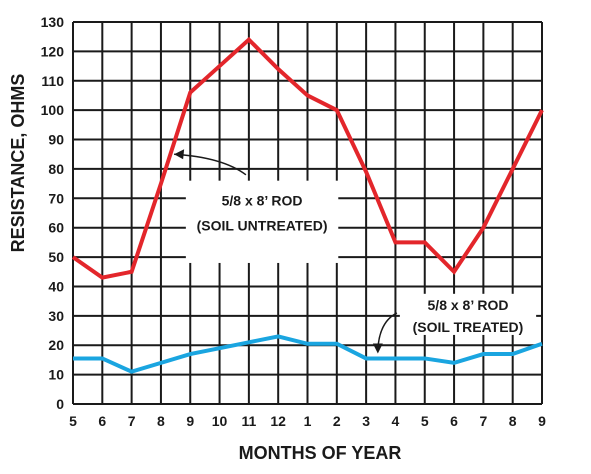 The width and height of the screenshot is (591, 474). I want to click on y-tick-label: 110, so click(52, 81).